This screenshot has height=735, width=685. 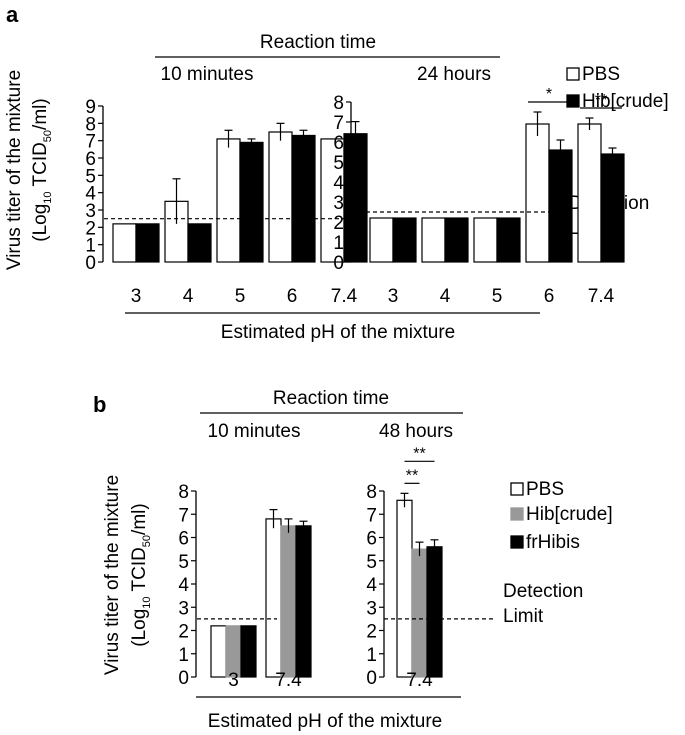 What do you see at coordinates (207, 74) in the screenshot?
I see `panel-a-left-title: 10 minutes` at bounding box center [207, 74].